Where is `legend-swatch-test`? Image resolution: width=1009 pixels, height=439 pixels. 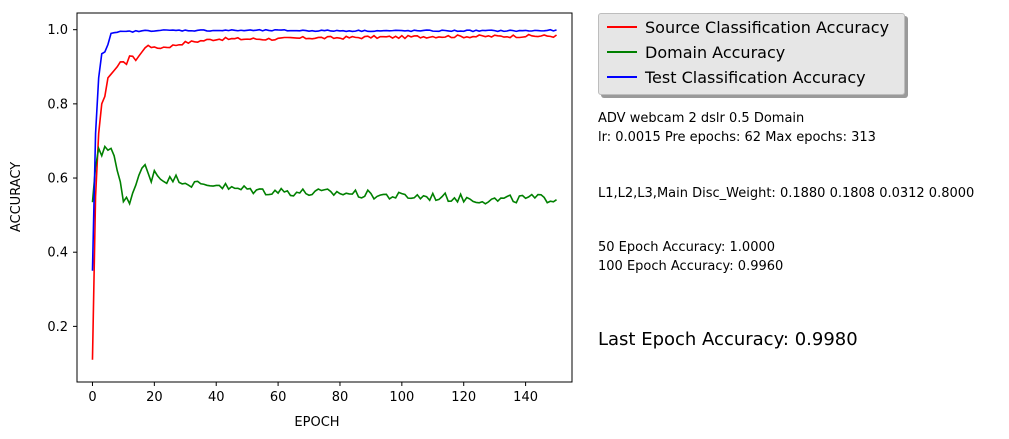
legend-swatch-test is located at coordinates (622, 77).